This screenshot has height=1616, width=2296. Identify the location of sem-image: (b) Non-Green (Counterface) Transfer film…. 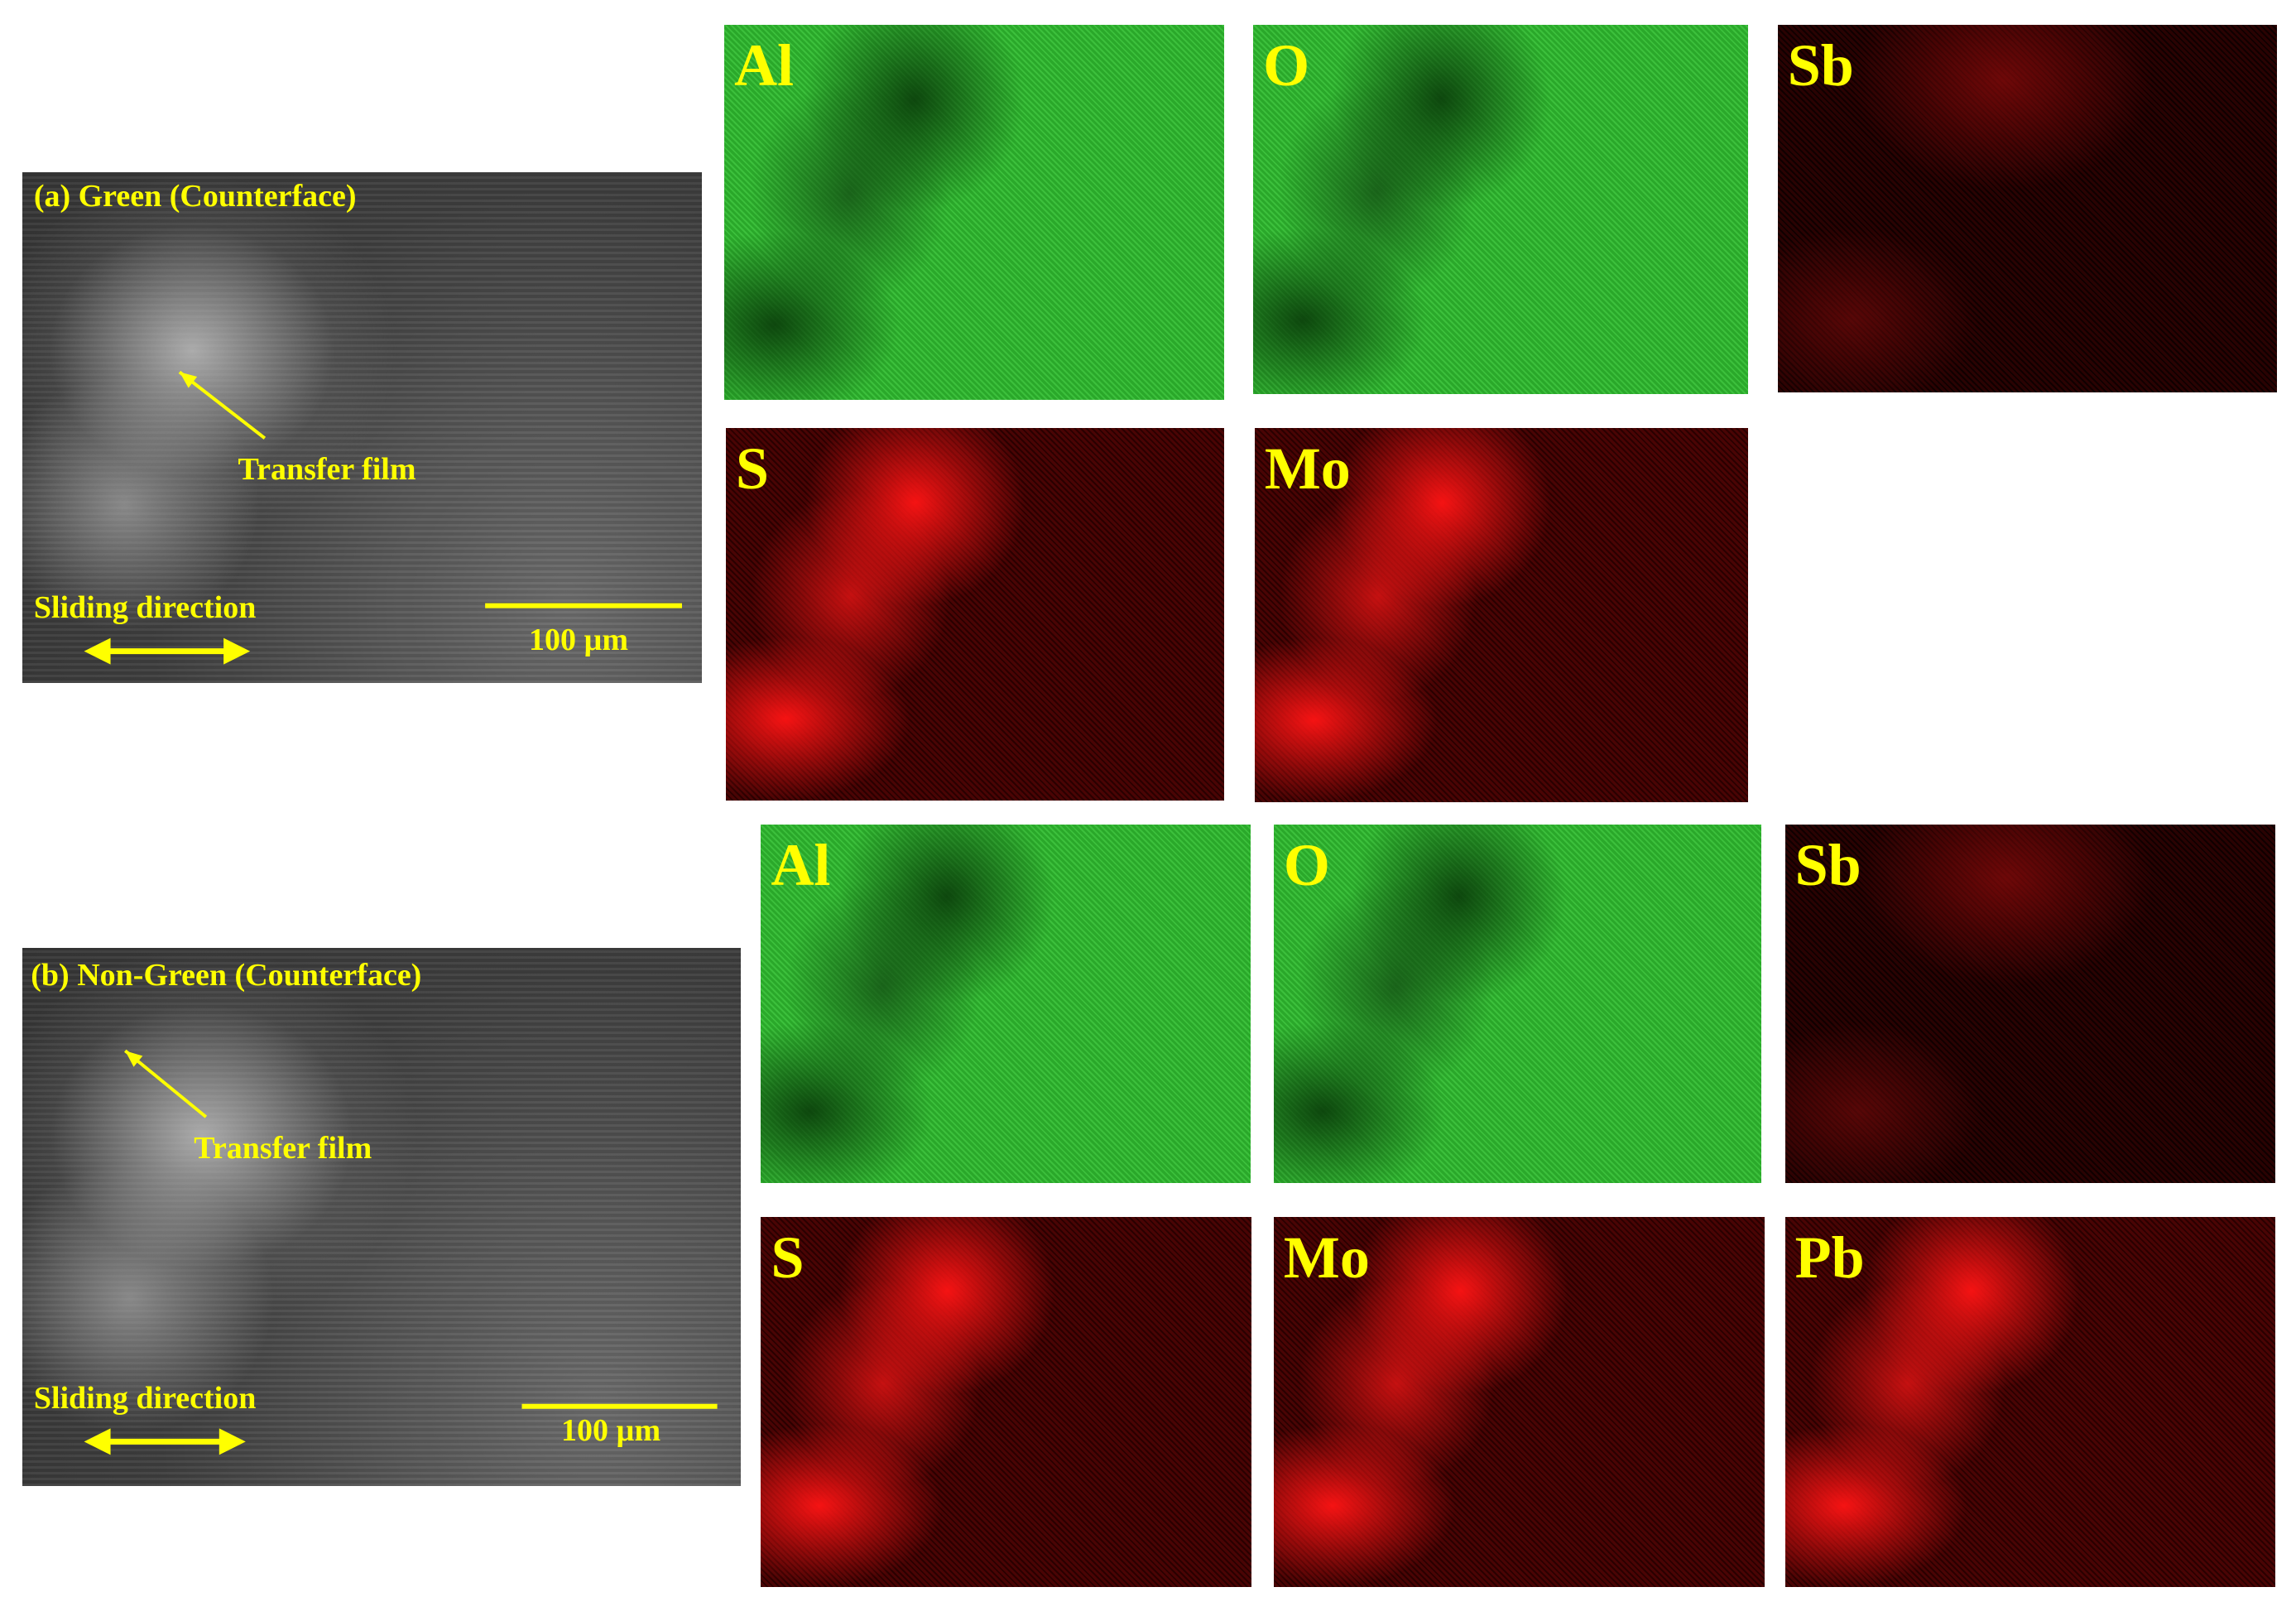
(381, 1216).